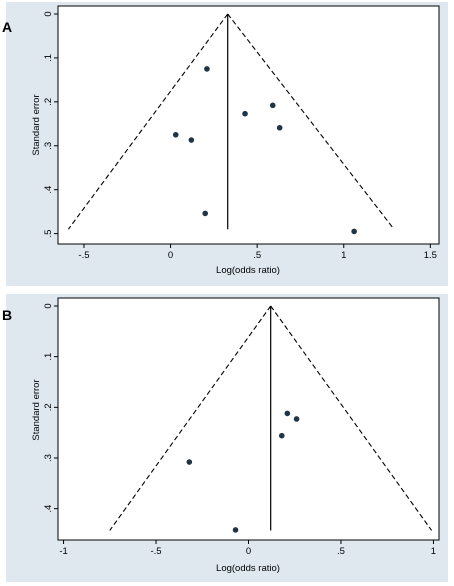  I want to click on panel-b-y-tick-label-4: .4, so click(48, 509).